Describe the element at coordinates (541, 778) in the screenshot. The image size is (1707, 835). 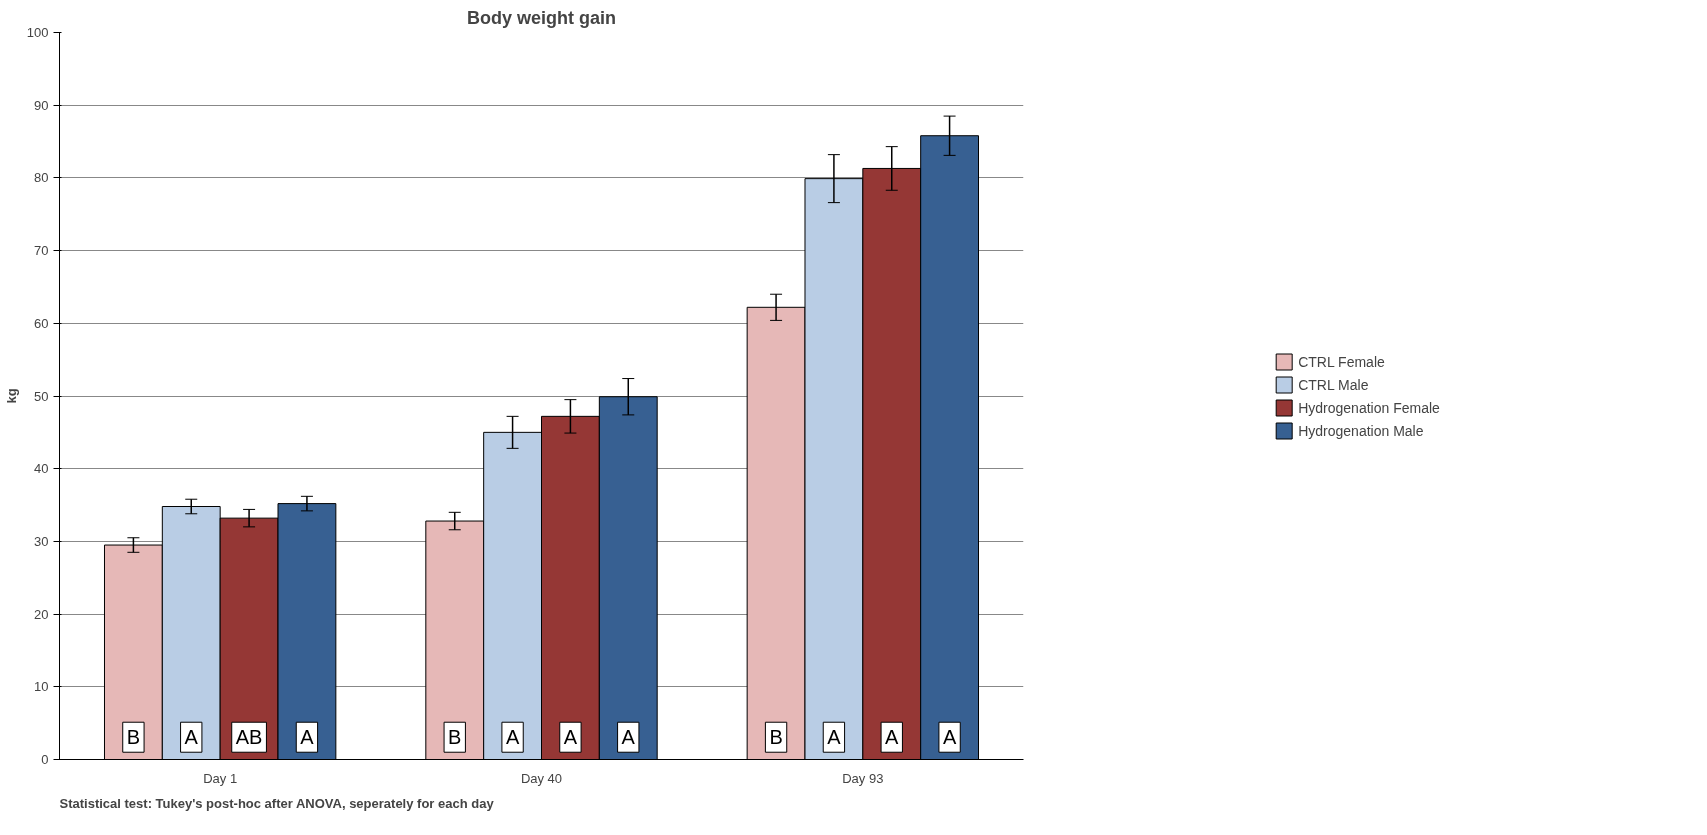
I see `x-tick-label: Day 40` at that location.